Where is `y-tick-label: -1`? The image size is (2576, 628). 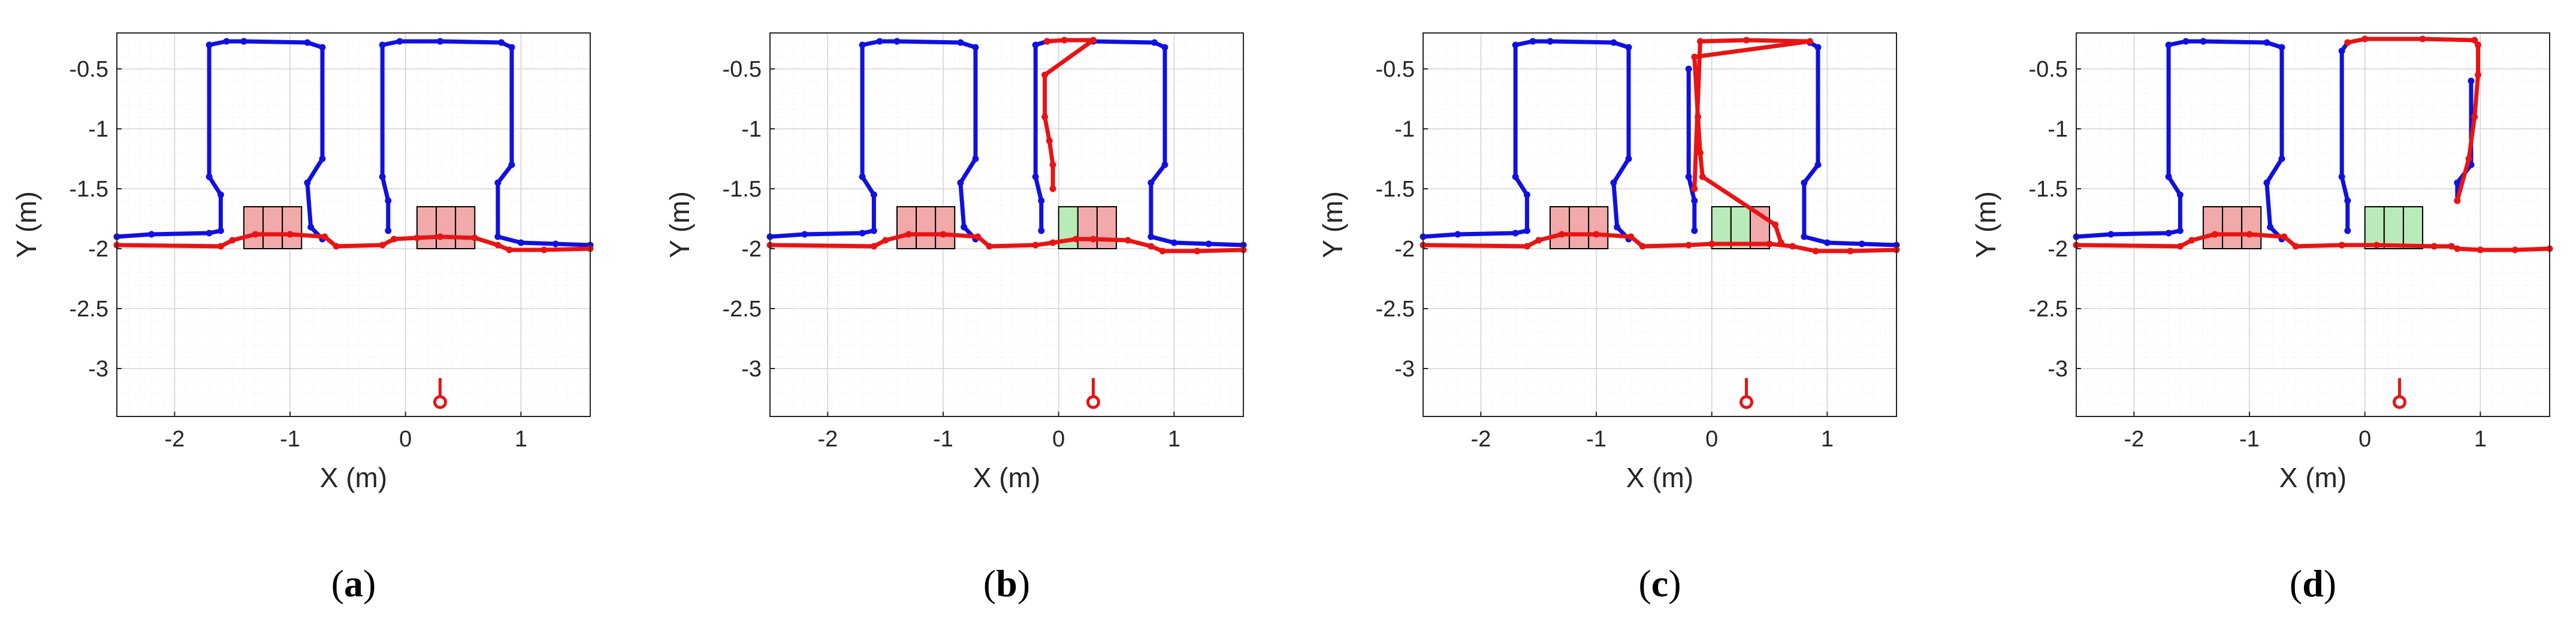
y-tick-label: -1 is located at coordinates (2058, 129).